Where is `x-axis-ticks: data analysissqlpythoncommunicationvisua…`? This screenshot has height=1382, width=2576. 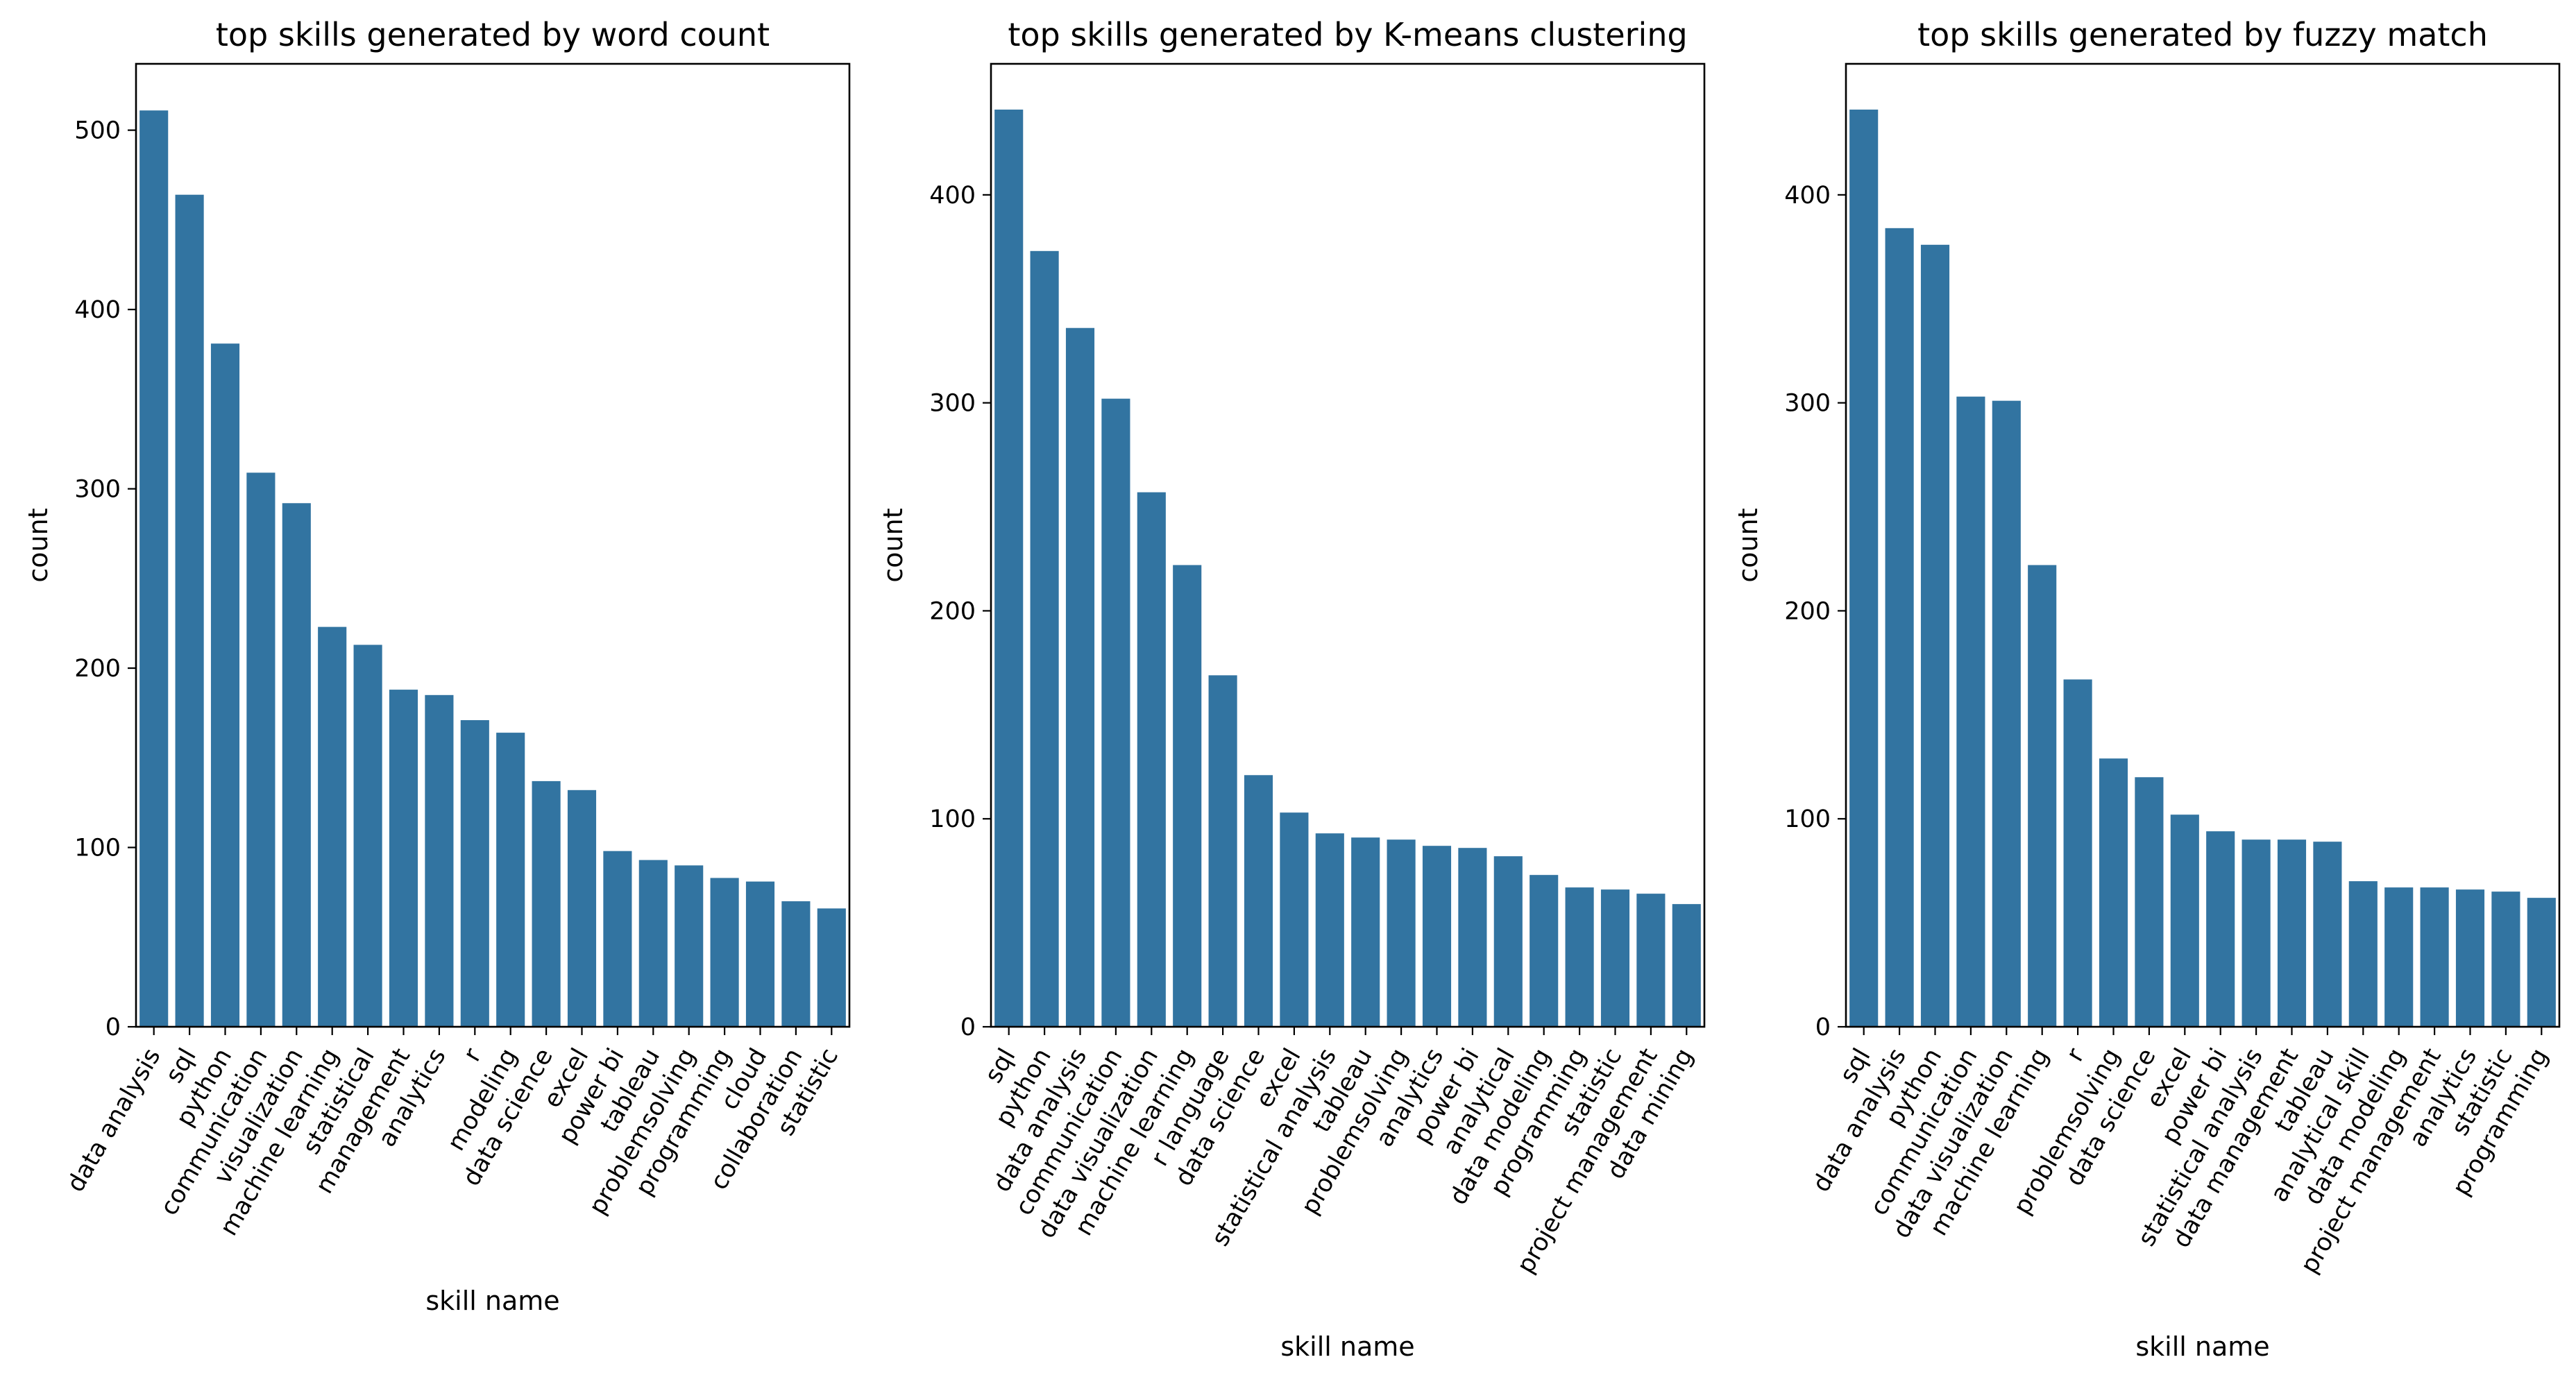
x-axis-ticks: data analysissqlpythoncommunicationvisua… is located at coordinates (453, 1133).